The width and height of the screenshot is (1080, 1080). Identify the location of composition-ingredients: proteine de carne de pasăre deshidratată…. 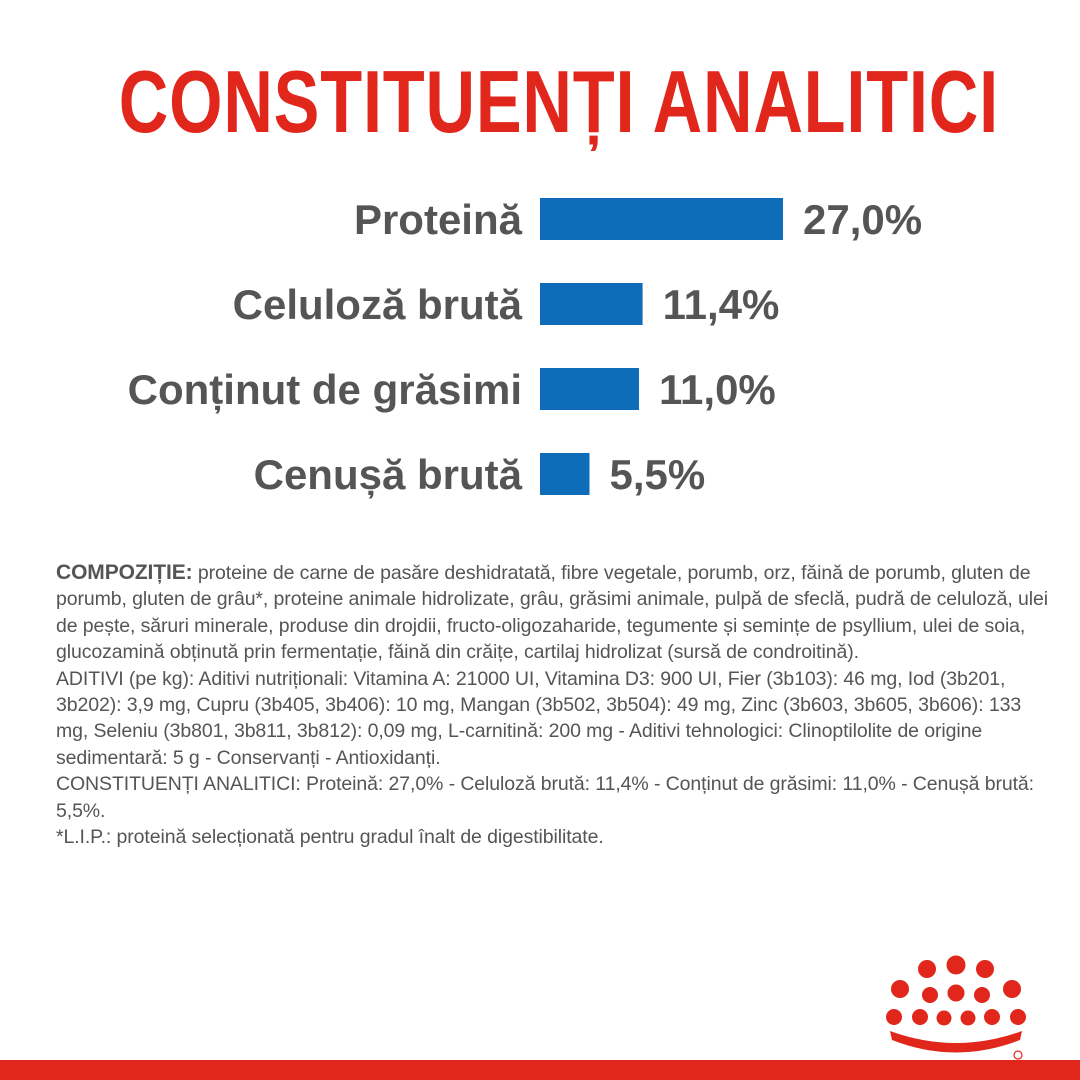
(552, 613).